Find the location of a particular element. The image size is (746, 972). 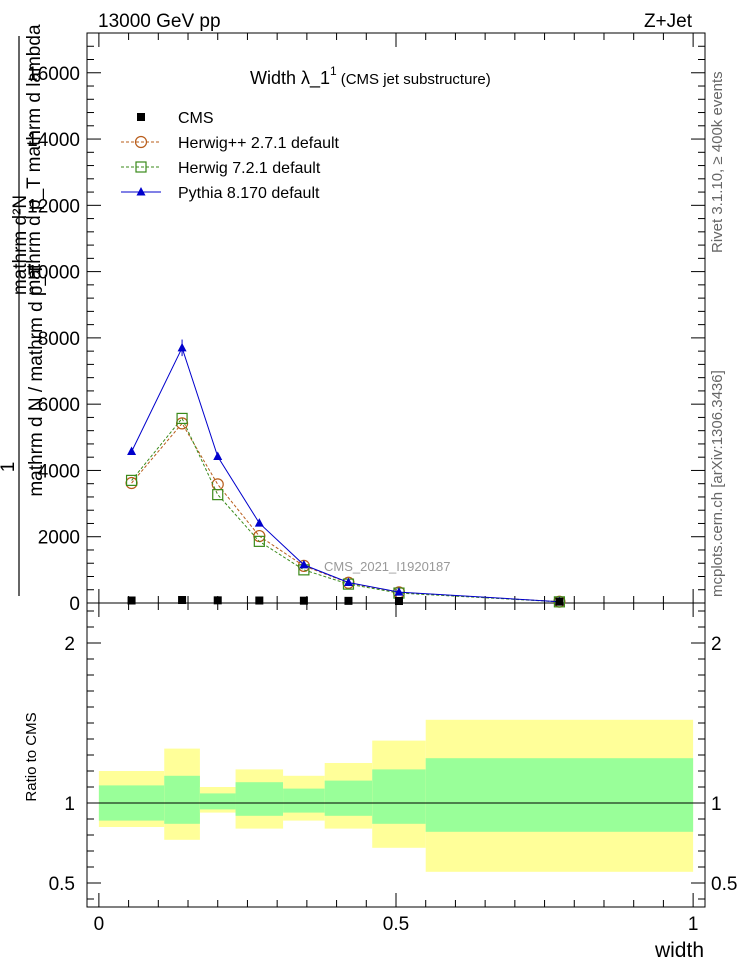

plot-title-main: Width λ_1 is located at coordinates (290, 78).